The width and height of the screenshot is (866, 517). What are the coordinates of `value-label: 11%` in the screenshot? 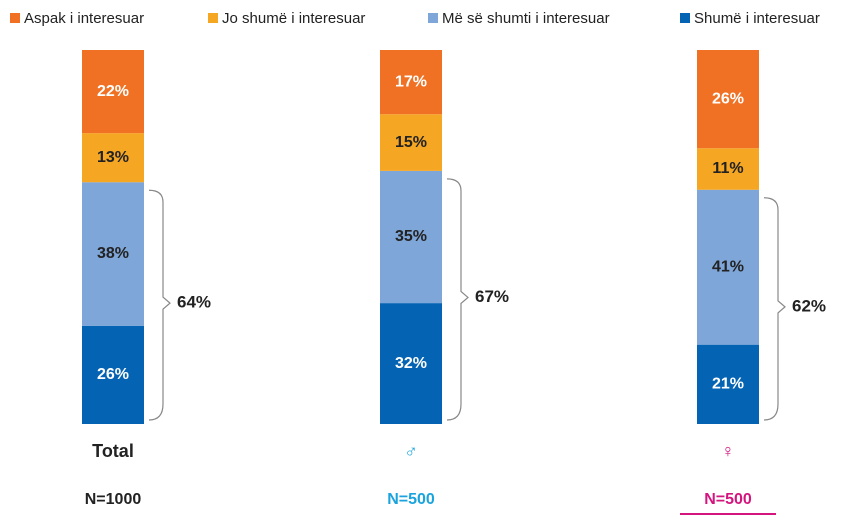 It's located at (727, 168).